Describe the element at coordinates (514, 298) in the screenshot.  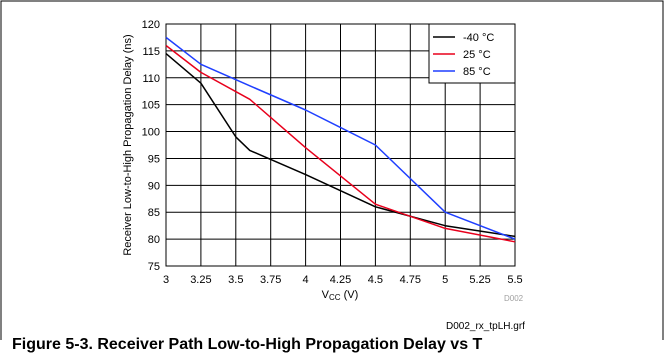
I see `graph-id: D002` at that location.